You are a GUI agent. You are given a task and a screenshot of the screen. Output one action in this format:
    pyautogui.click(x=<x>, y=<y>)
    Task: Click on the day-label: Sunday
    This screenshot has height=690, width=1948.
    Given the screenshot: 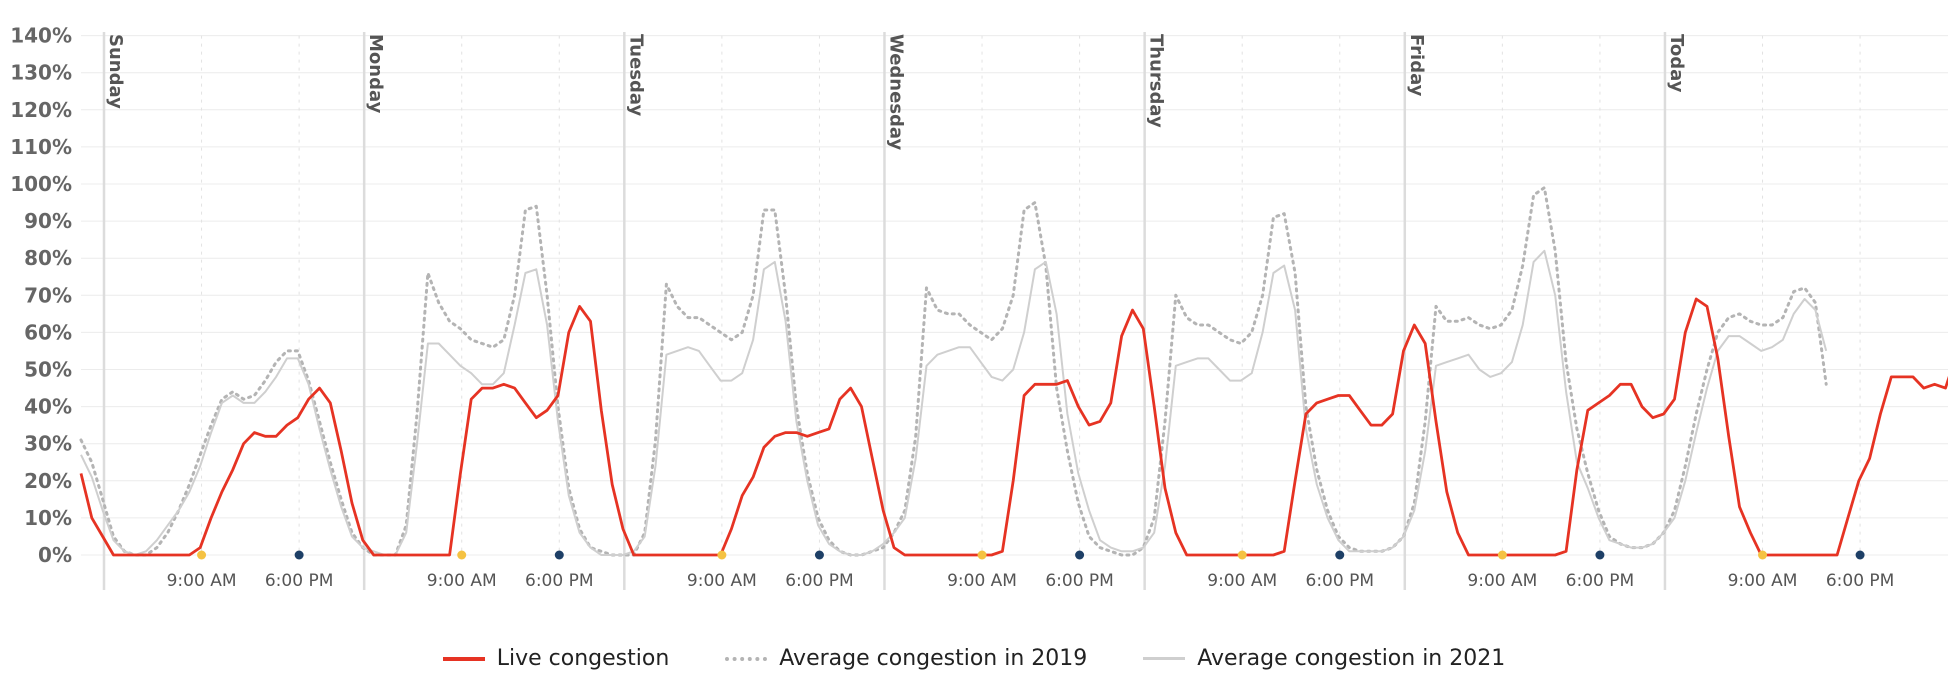 What is the action you would take?
    pyautogui.click(x=115, y=71)
    